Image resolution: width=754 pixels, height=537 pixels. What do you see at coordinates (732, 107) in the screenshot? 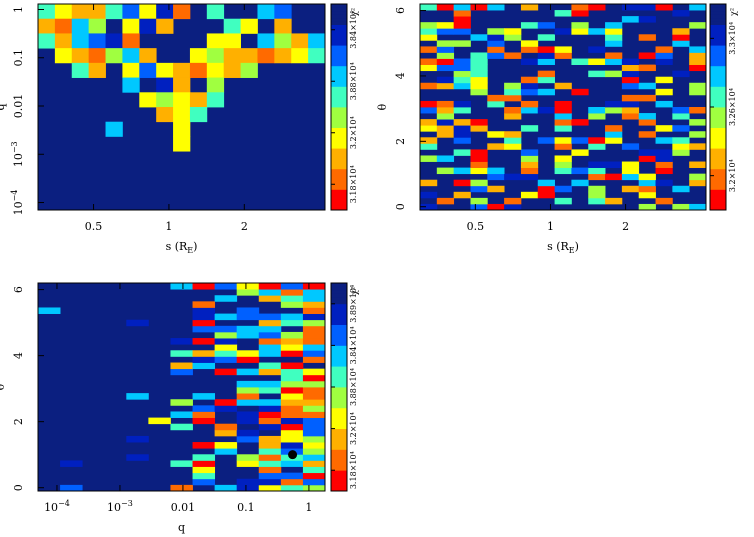
I see `colorbar-tick-label: 3.26×10⁴` at bounding box center [732, 107].